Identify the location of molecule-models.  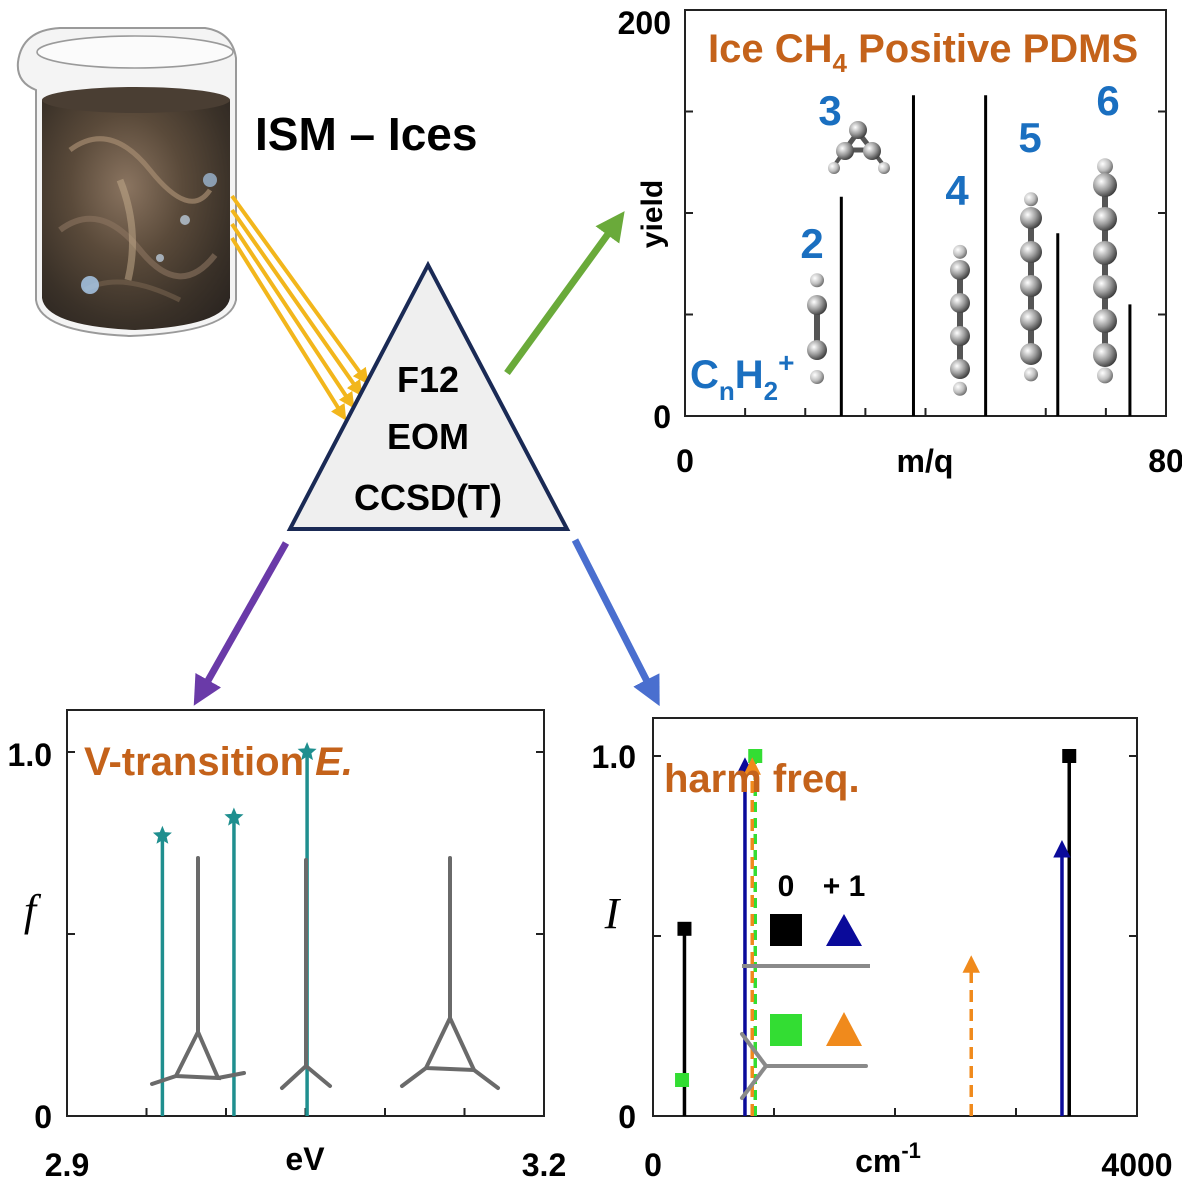
(962, 258).